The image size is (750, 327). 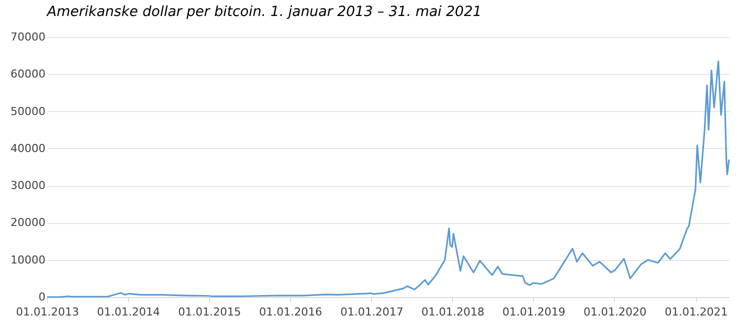 I want to click on x-tick-label: 01.01.2020, so click(x=614, y=312).